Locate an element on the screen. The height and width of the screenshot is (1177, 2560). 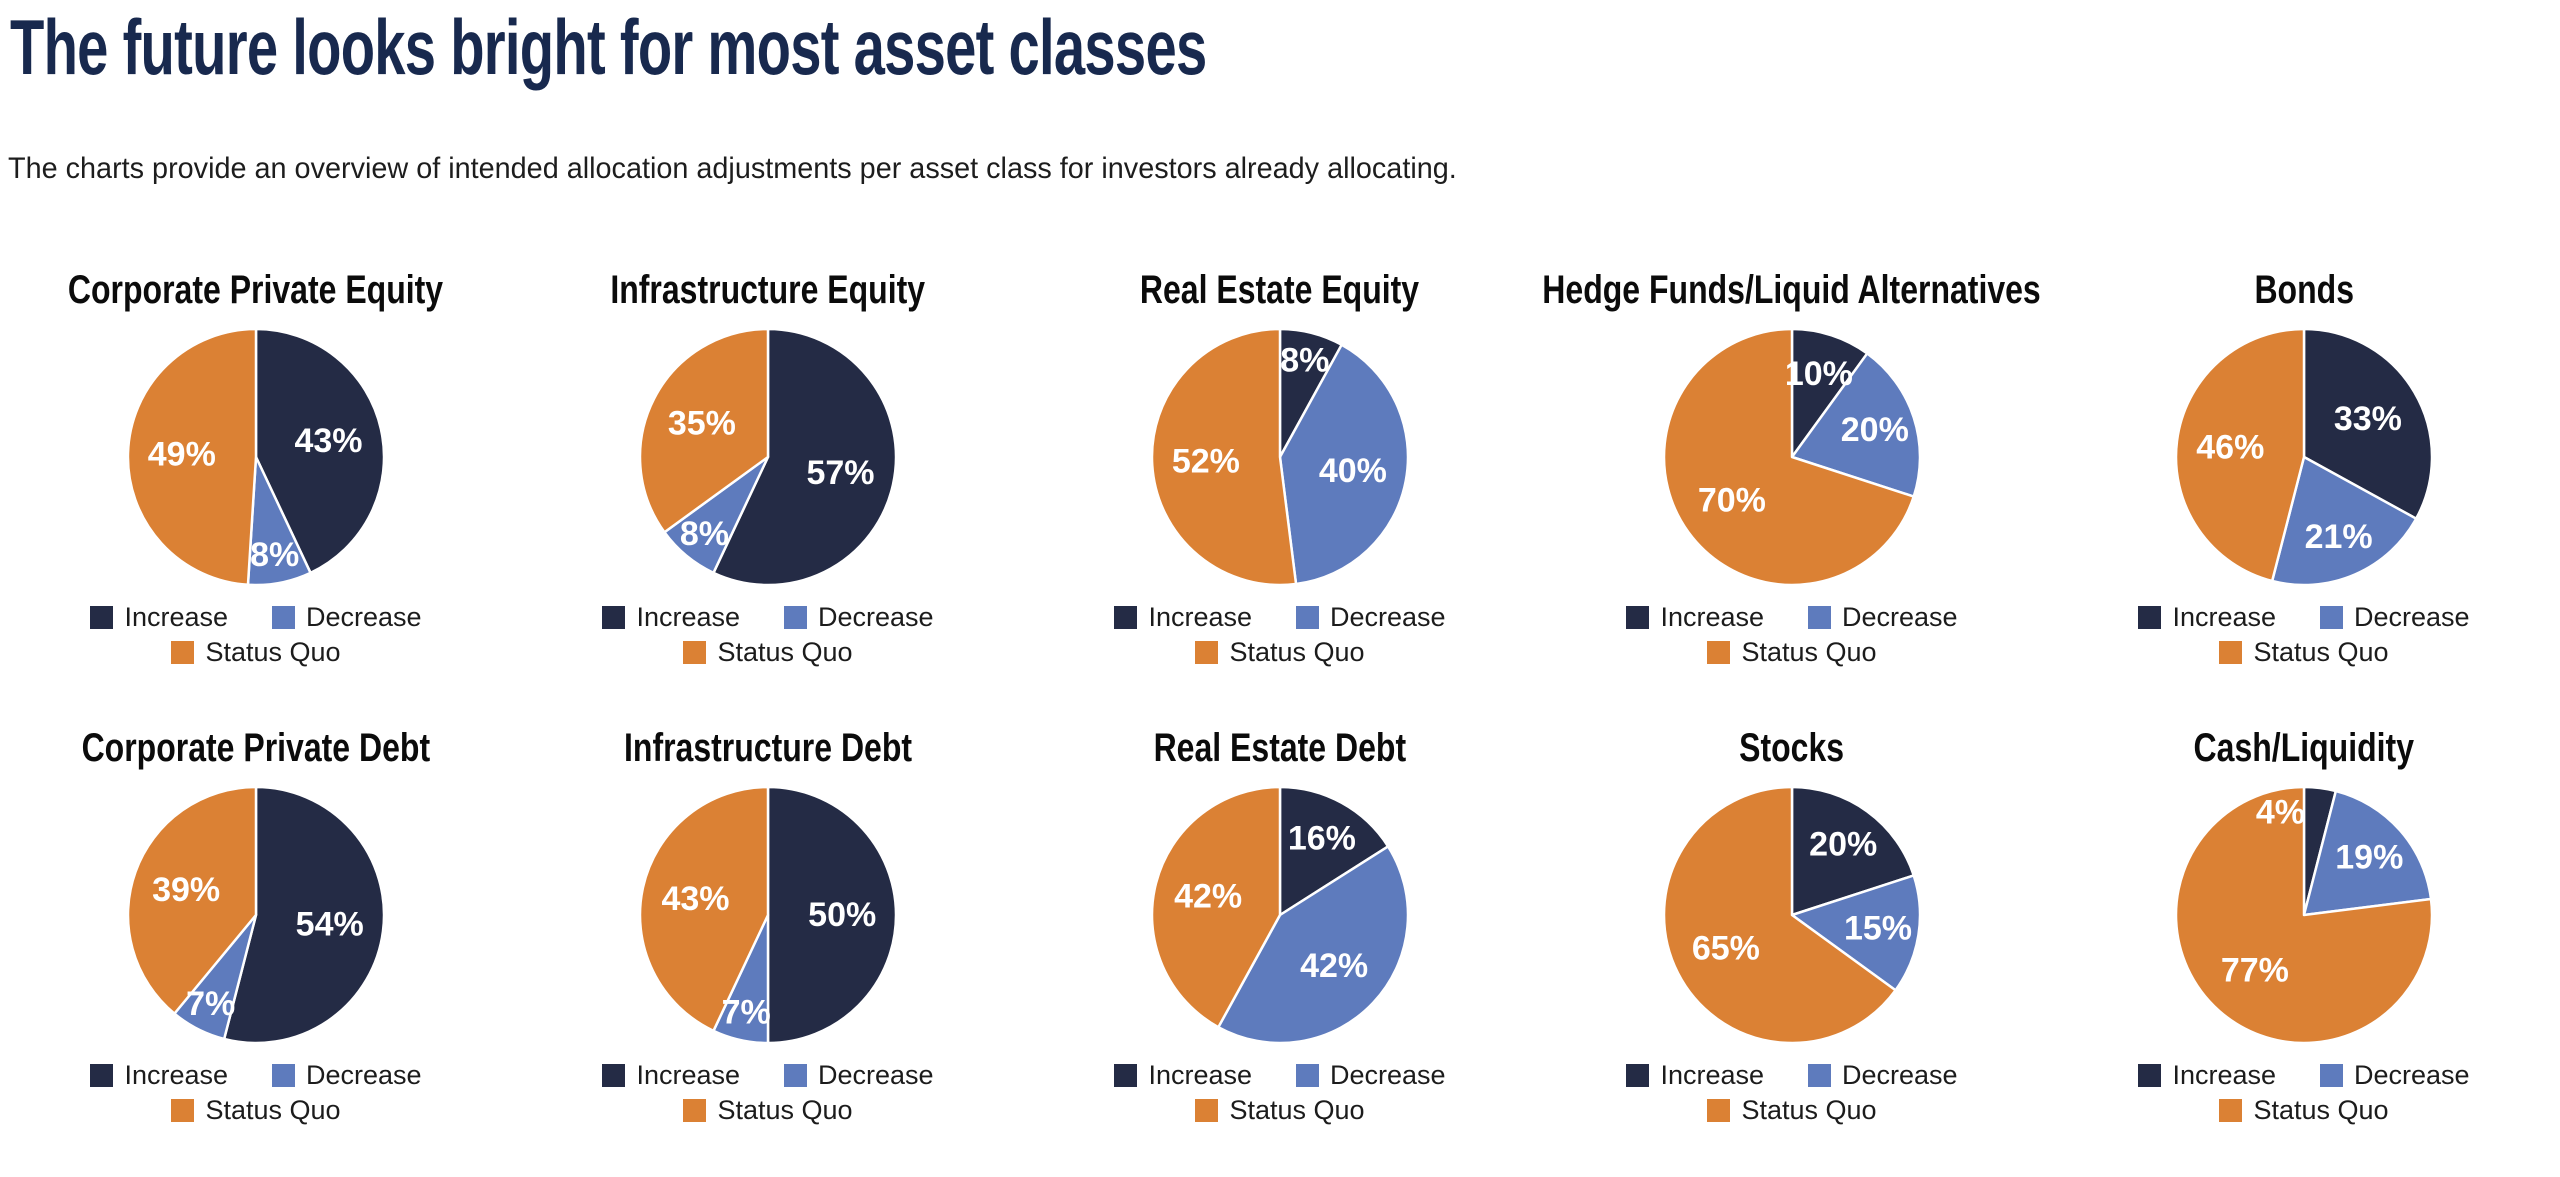
chart-title: Stocks is located at coordinates (1792, 748).